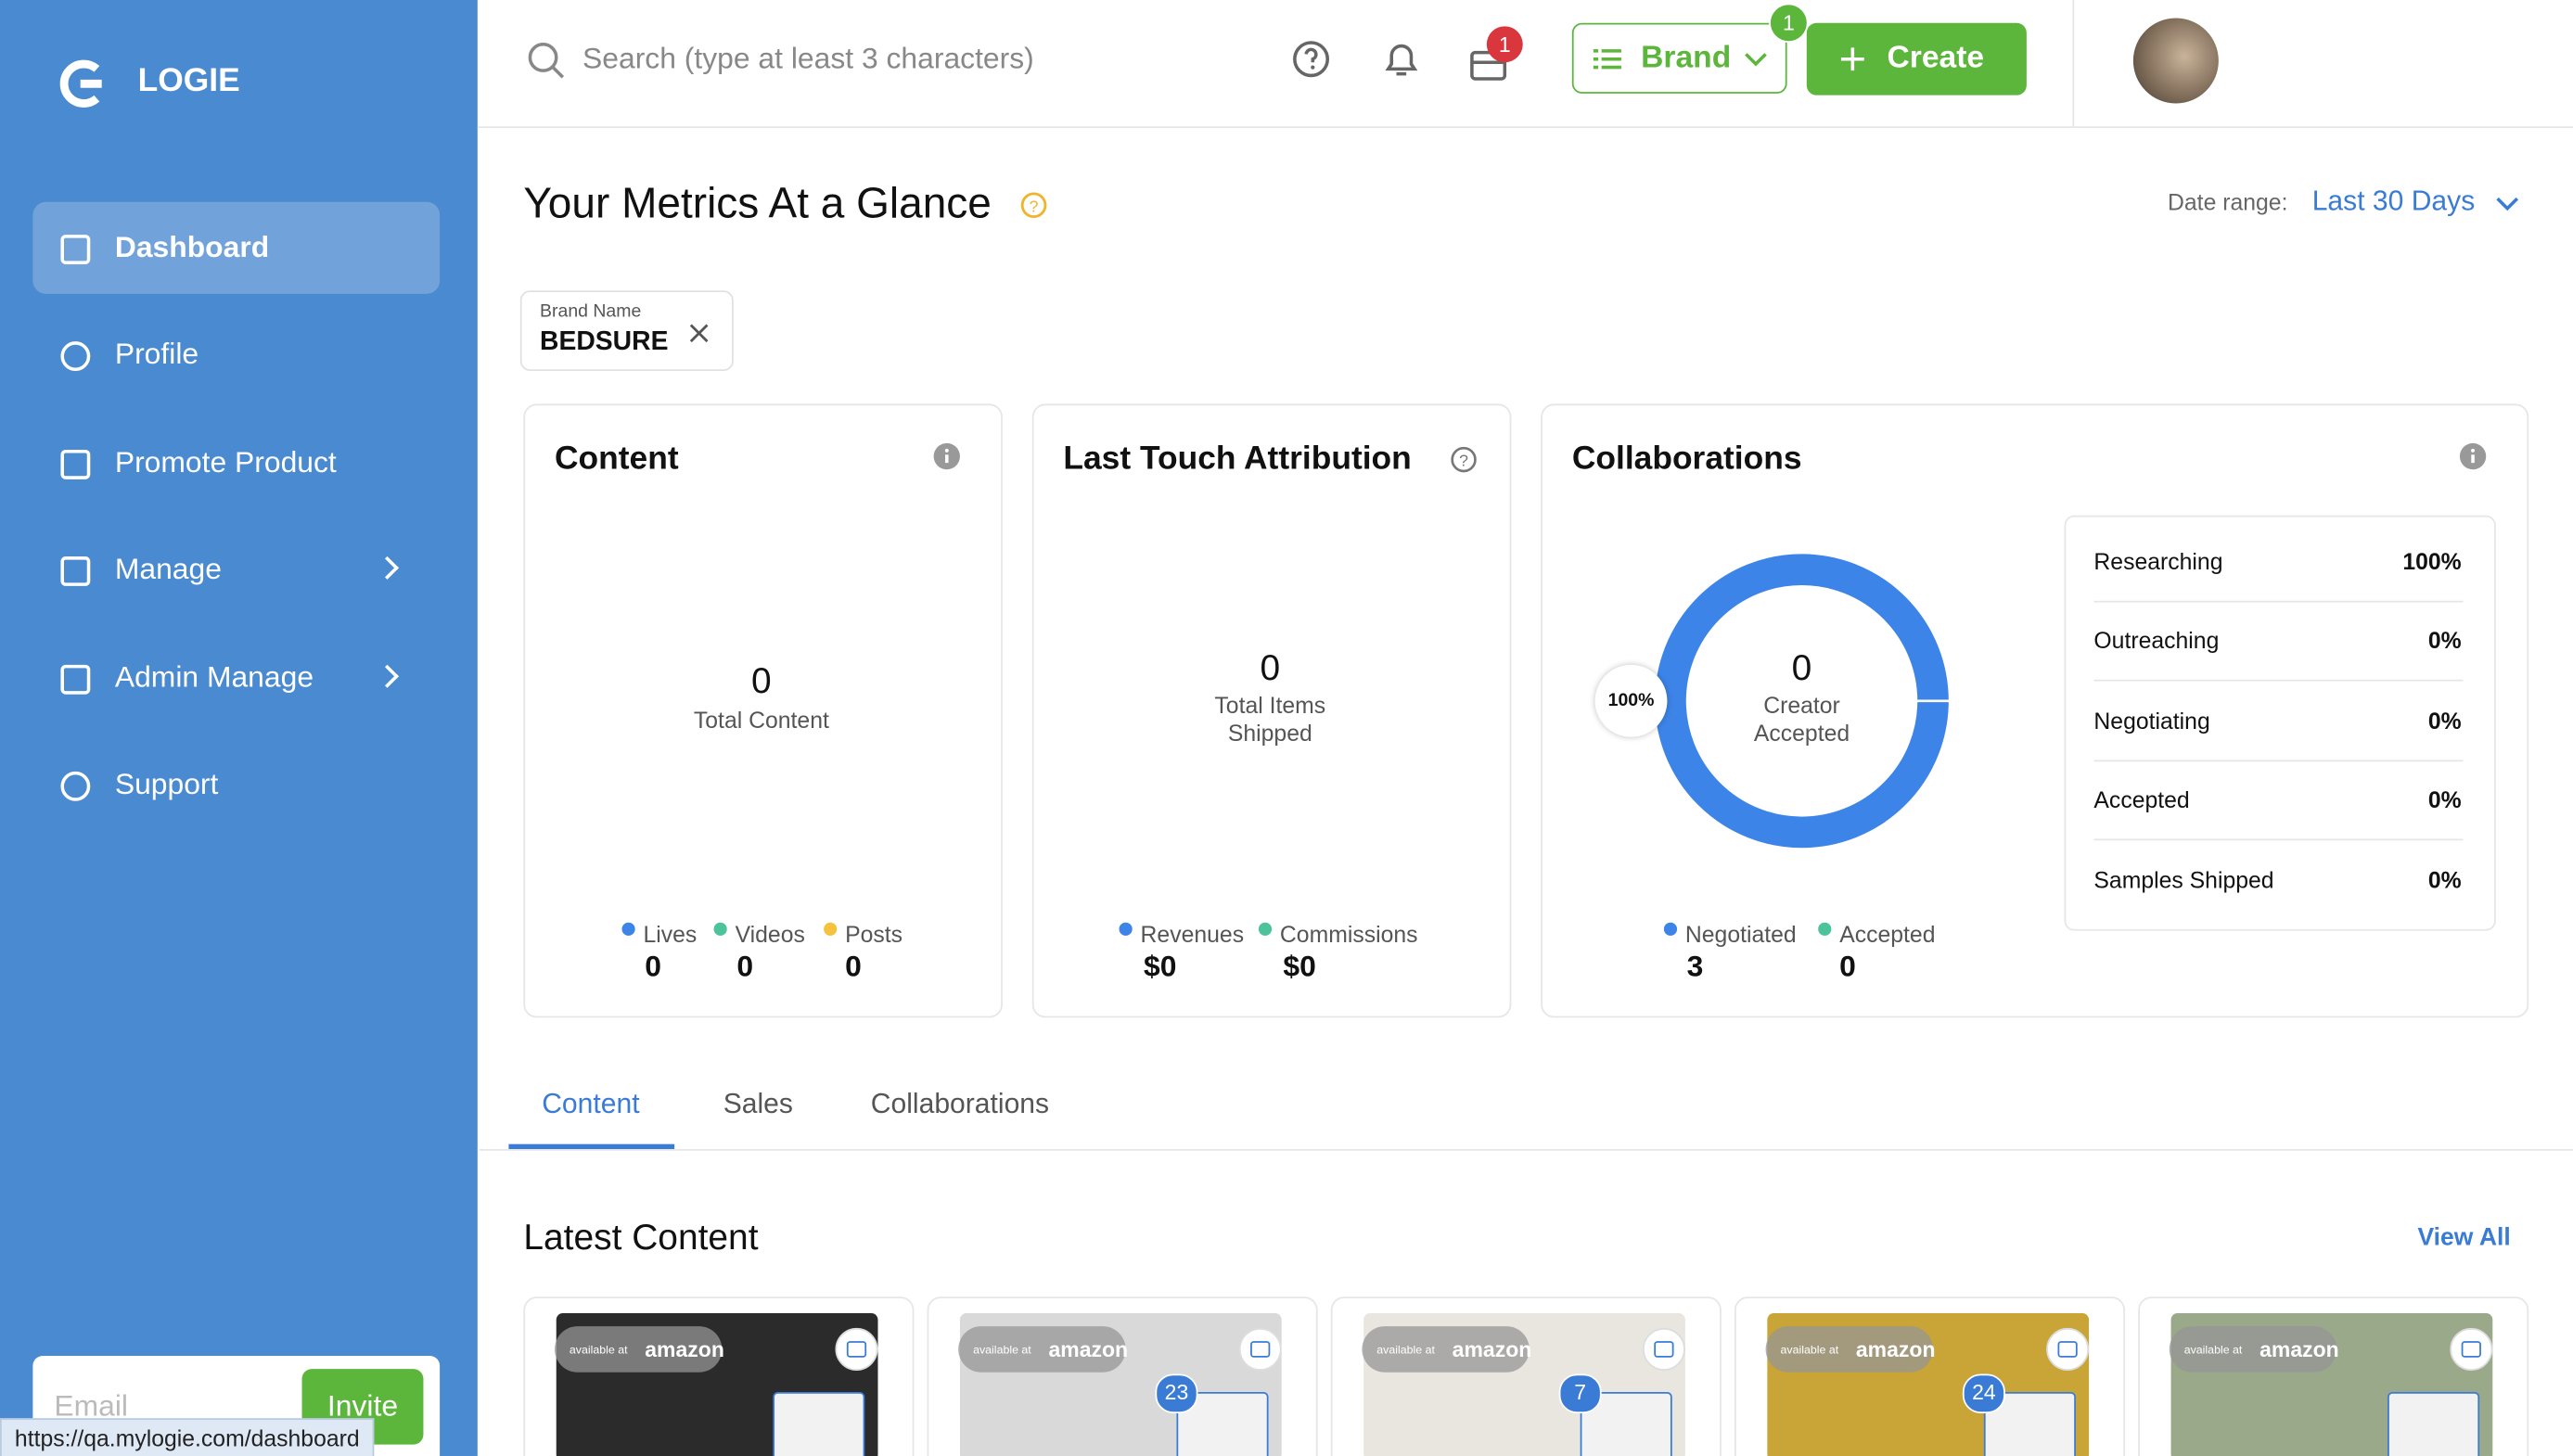 Image resolution: width=2573 pixels, height=1456 pixels. Describe the element at coordinates (2280, 723) in the screenshot. I see `stages-table` at that location.